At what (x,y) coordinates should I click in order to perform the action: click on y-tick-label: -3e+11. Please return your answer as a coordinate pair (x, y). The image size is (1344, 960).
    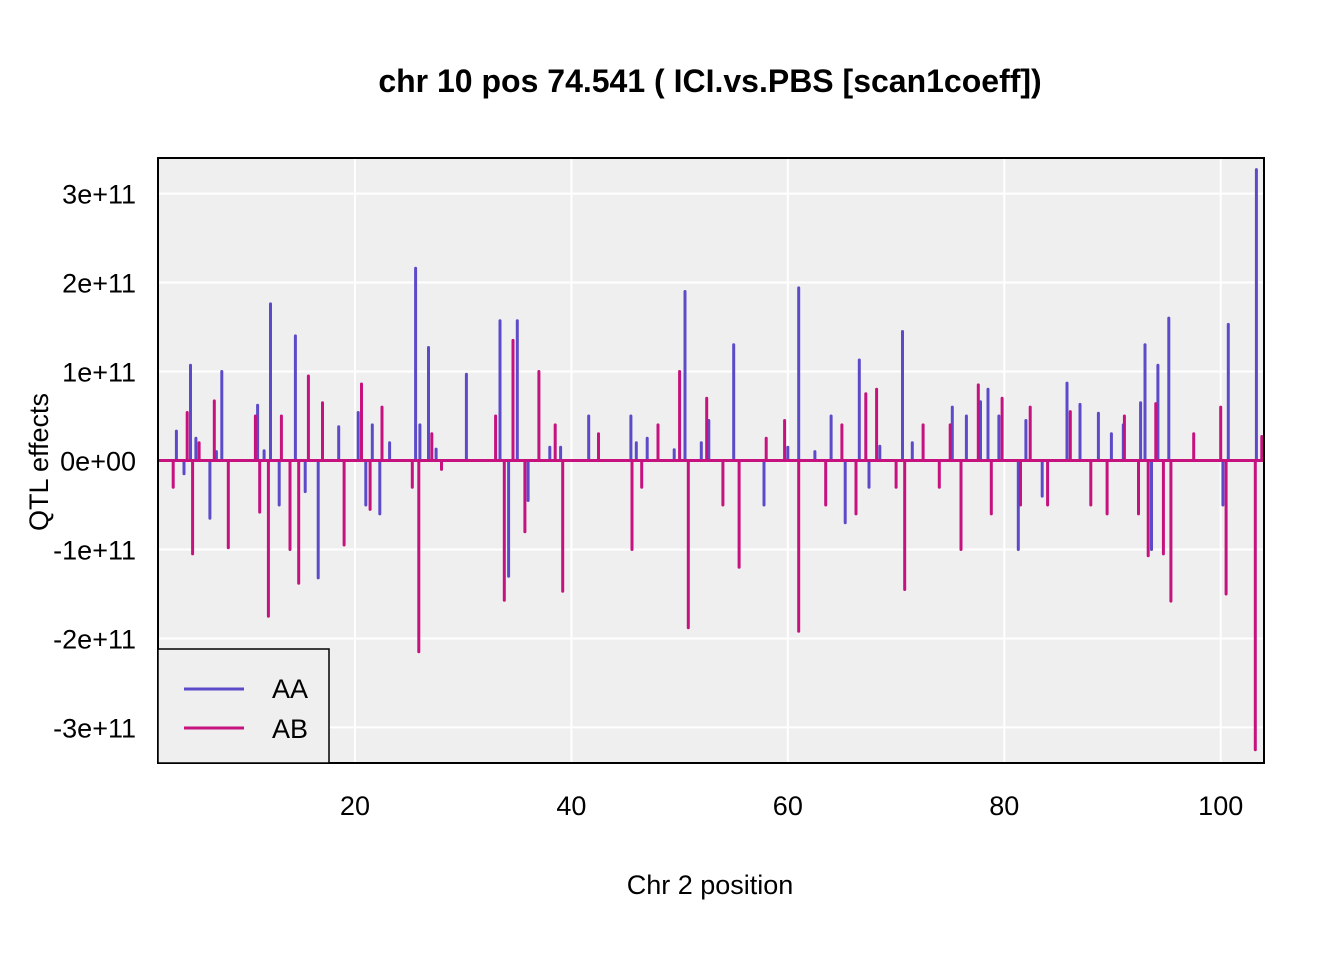
    Looking at the image, I should click on (94, 728).